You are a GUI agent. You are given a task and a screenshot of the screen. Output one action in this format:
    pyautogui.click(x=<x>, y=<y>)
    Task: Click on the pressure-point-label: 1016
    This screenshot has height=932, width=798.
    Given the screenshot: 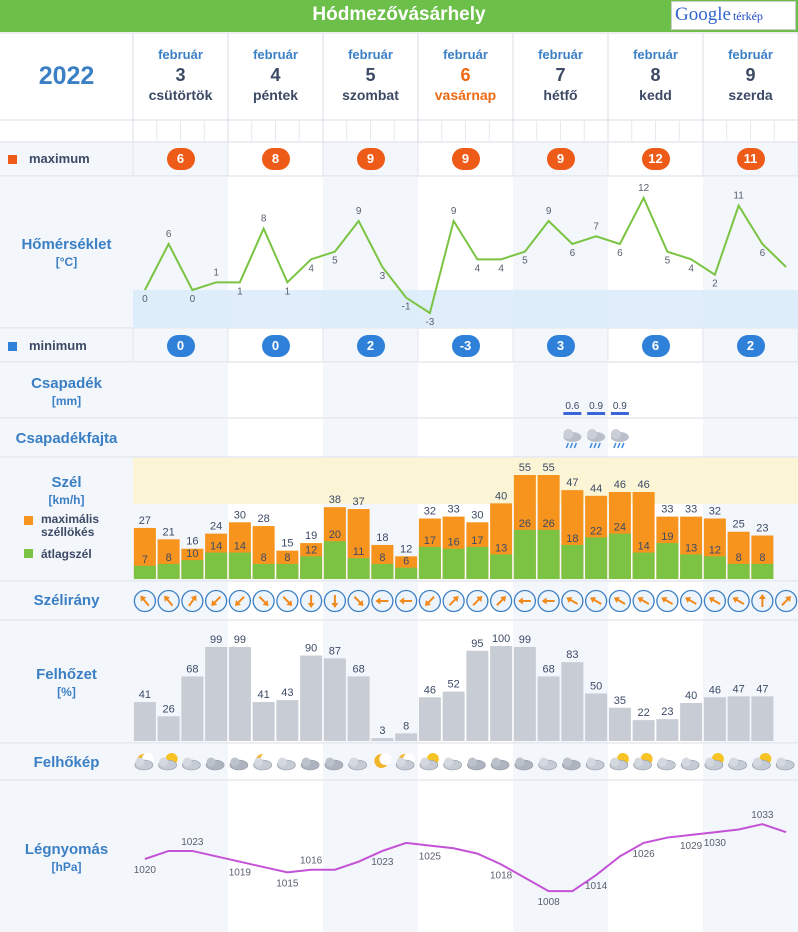 What is the action you would take?
    pyautogui.click(x=311, y=861)
    